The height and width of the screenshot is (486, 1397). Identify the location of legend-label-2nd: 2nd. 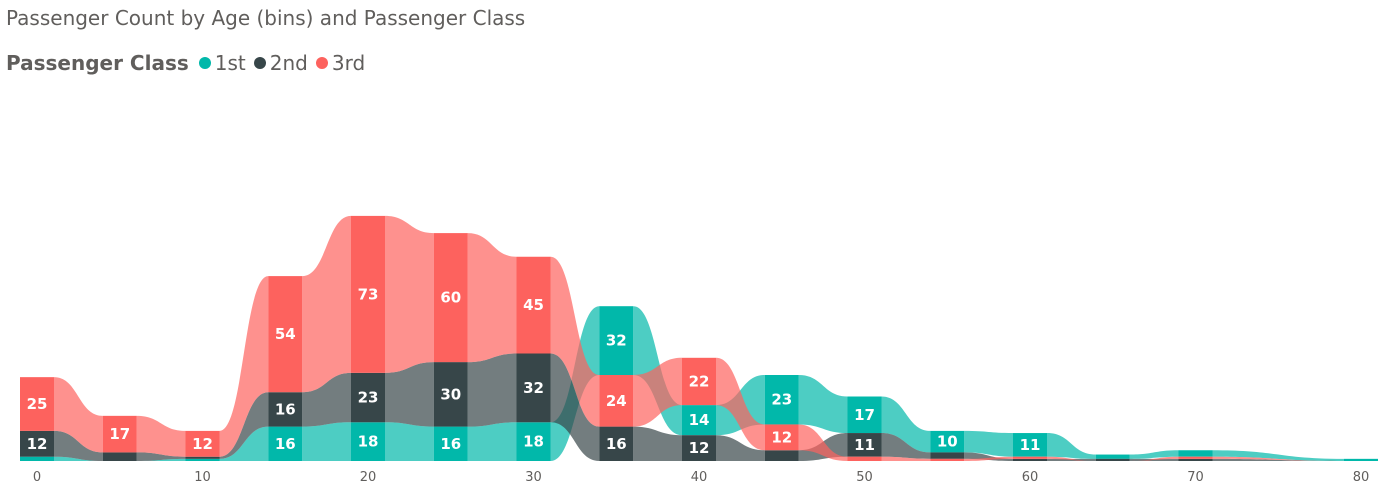
(288, 63).